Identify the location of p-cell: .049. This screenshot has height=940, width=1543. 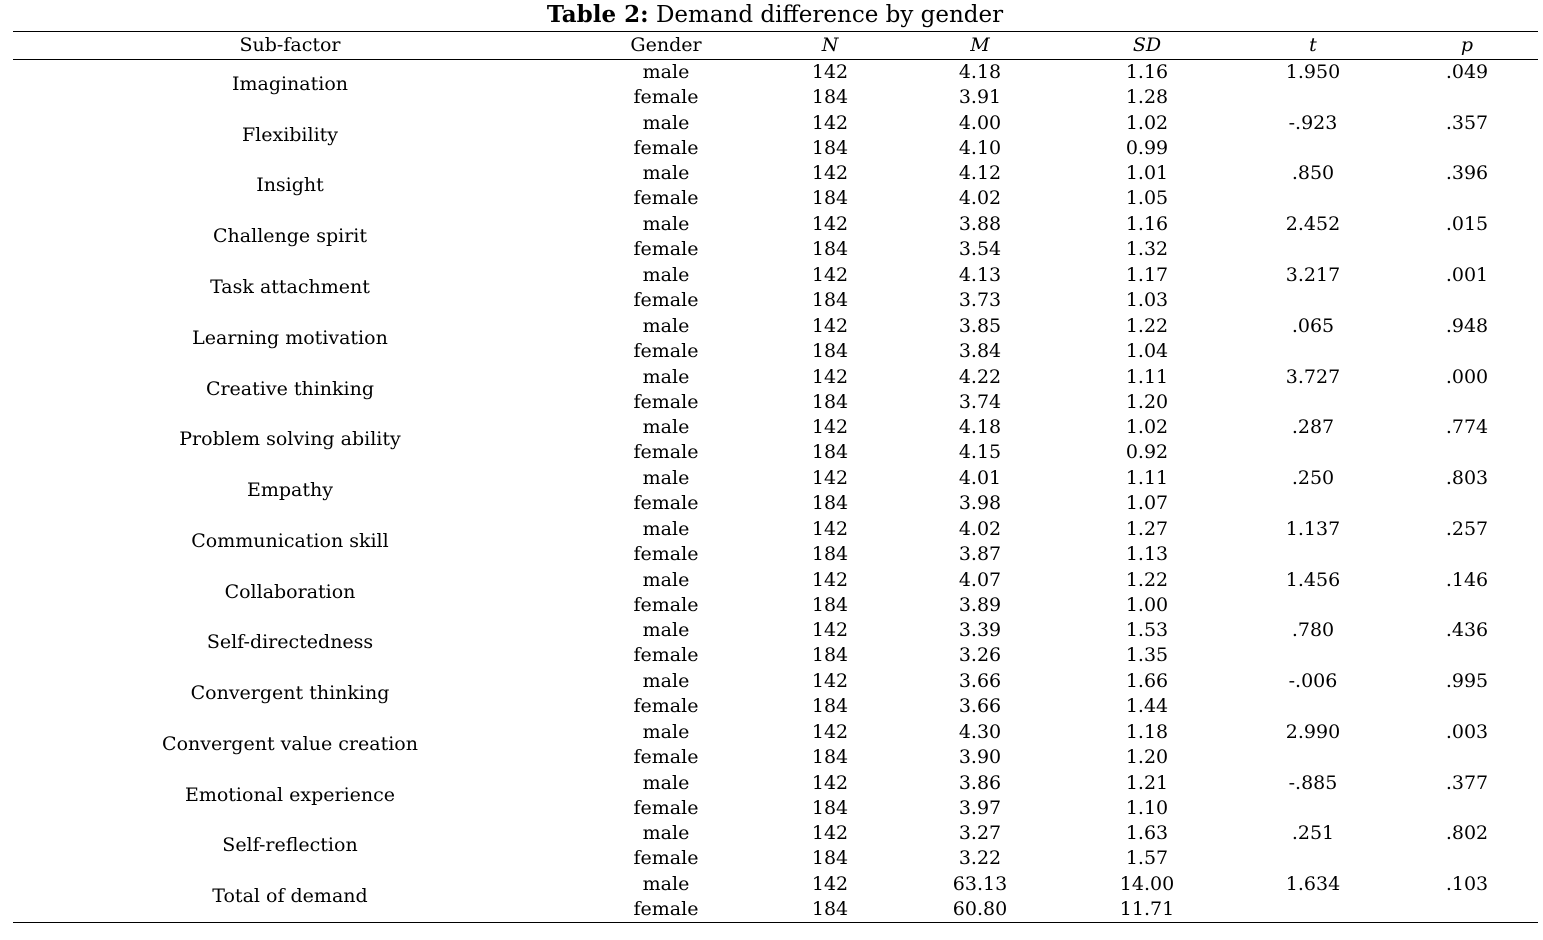
(1467, 72).